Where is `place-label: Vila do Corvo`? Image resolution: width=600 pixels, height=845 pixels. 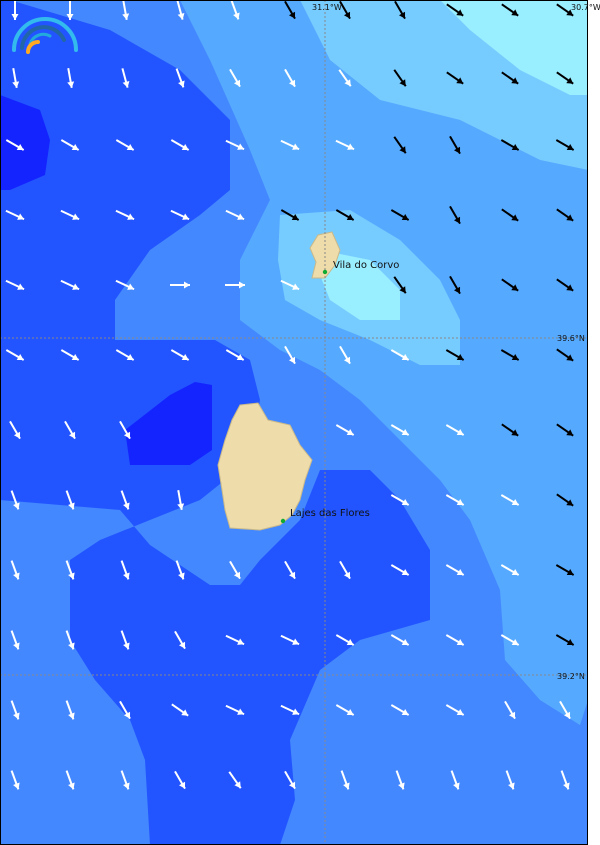 place-label: Vila do Corvo is located at coordinates (366, 265).